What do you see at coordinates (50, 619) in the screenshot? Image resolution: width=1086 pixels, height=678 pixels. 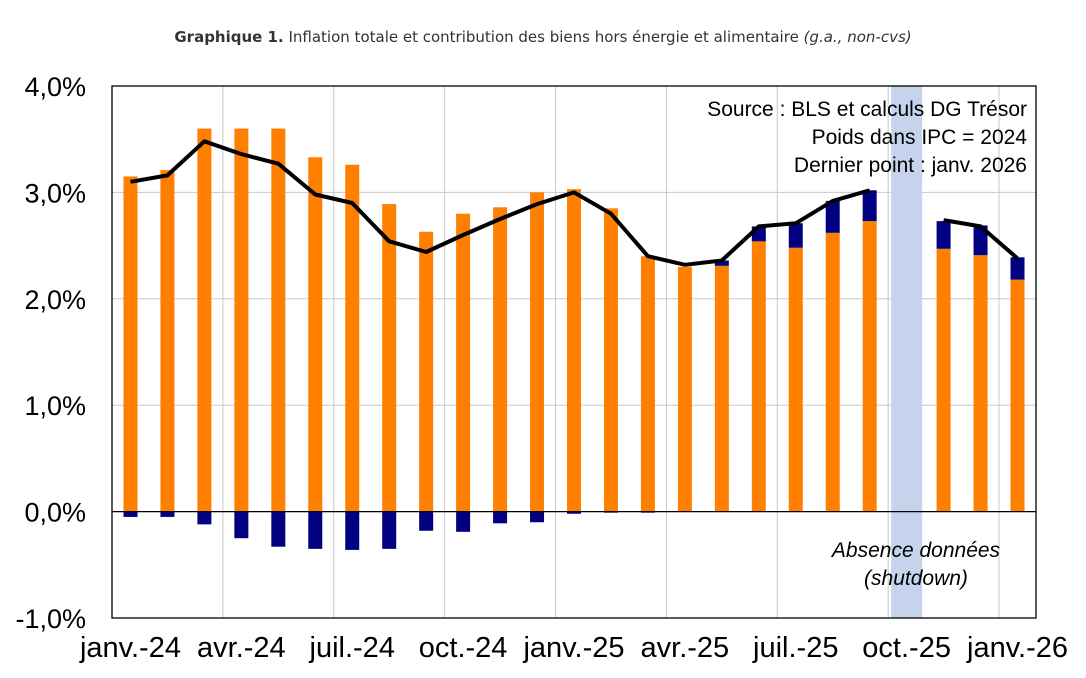 I see `y-tick-label: -1,0%` at bounding box center [50, 619].